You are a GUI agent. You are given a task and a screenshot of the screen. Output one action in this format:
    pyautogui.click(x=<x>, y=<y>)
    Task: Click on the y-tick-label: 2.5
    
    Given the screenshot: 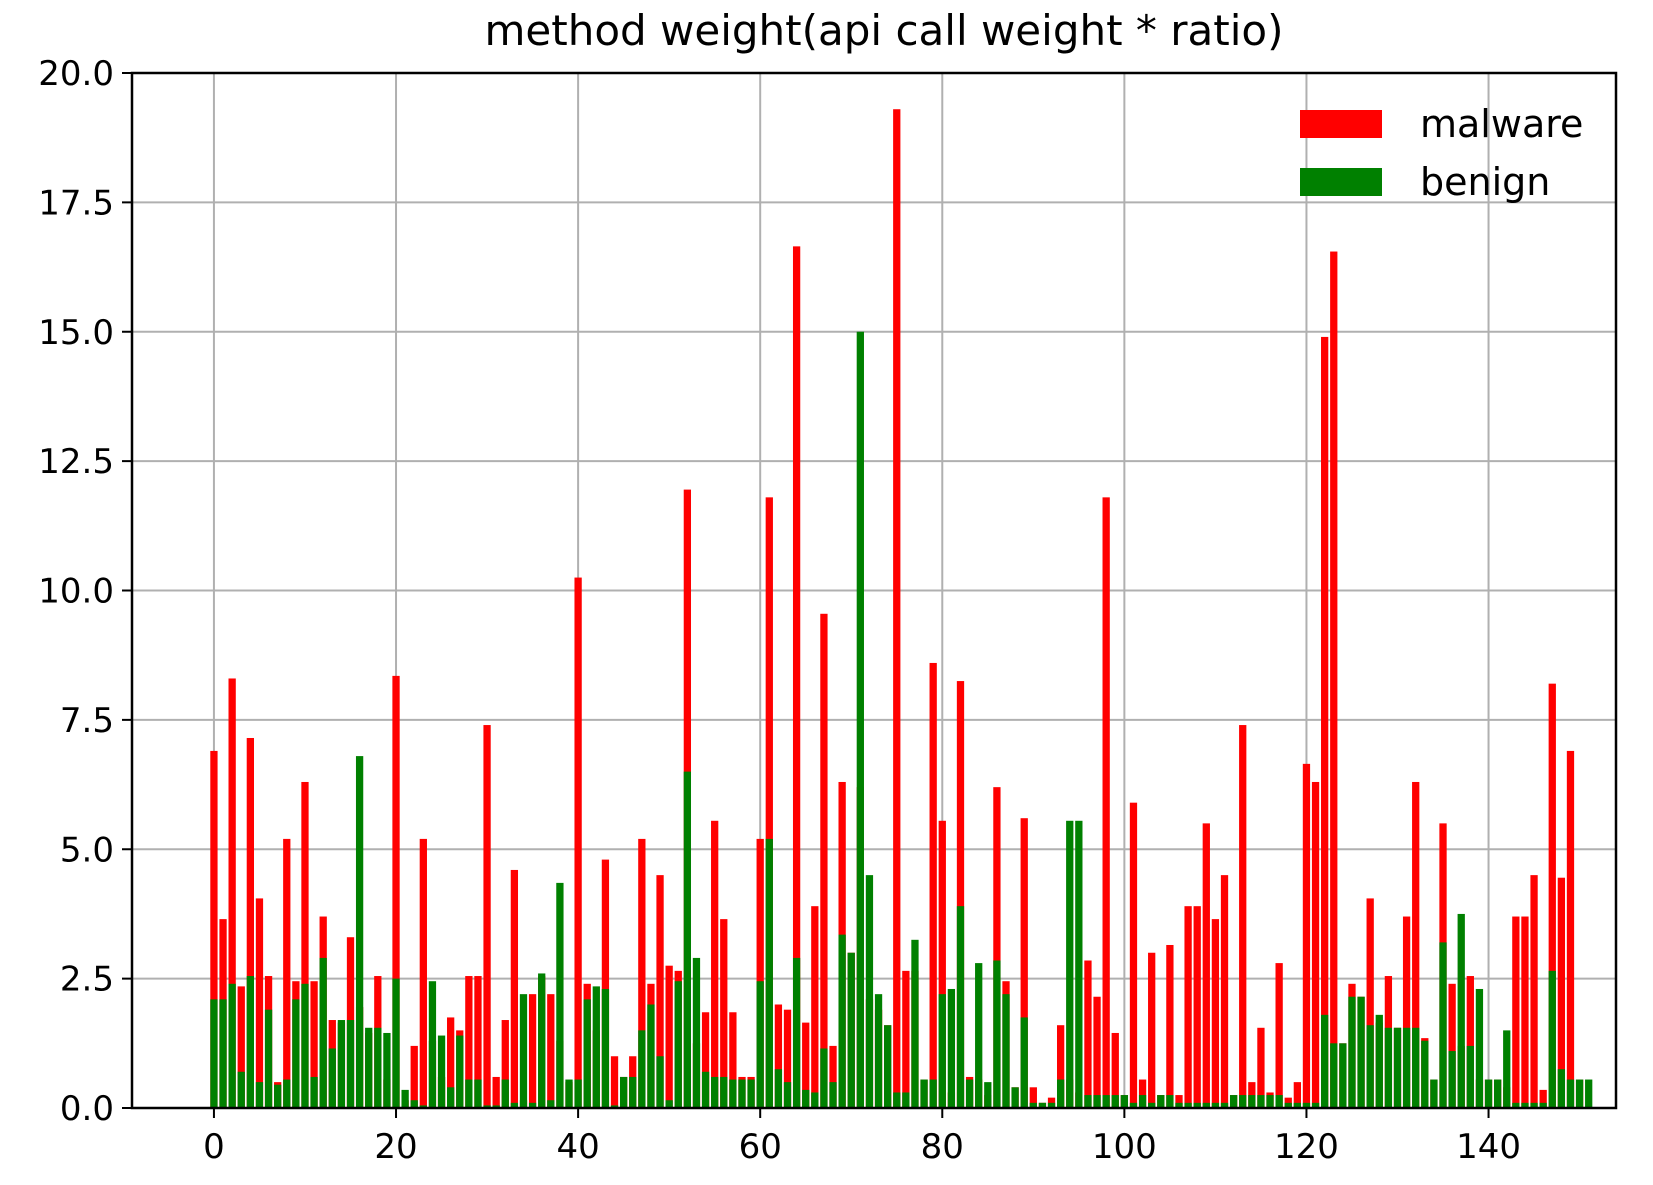 What is the action you would take?
    pyautogui.click(x=87, y=980)
    